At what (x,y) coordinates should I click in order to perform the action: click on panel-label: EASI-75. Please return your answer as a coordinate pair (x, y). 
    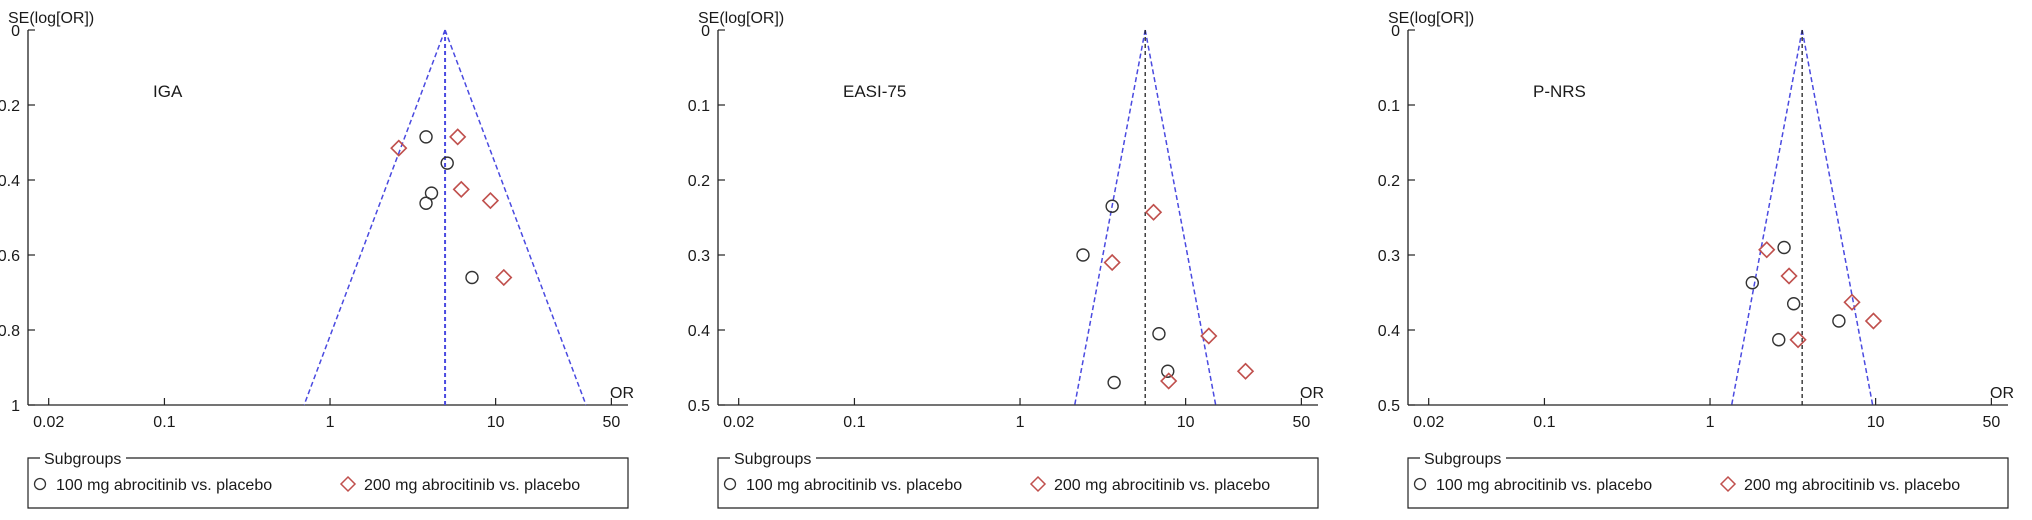
    Looking at the image, I should click on (874, 91).